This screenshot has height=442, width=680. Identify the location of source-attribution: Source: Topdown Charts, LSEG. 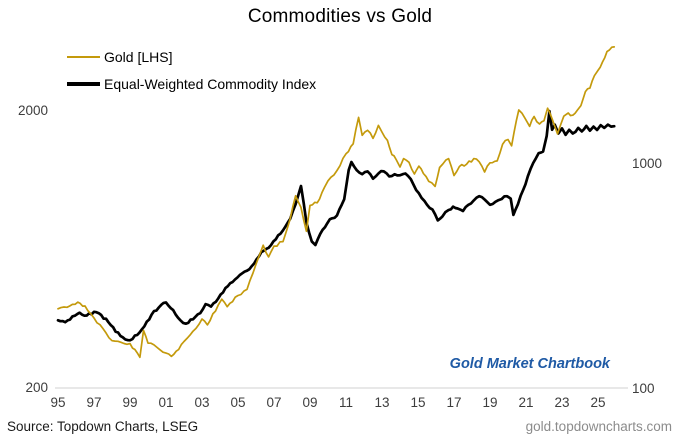
(103, 426).